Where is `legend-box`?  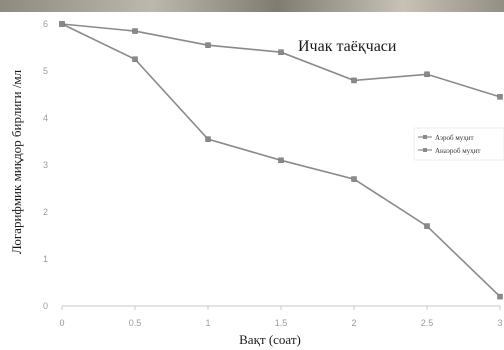
legend-box is located at coordinates (458, 144).